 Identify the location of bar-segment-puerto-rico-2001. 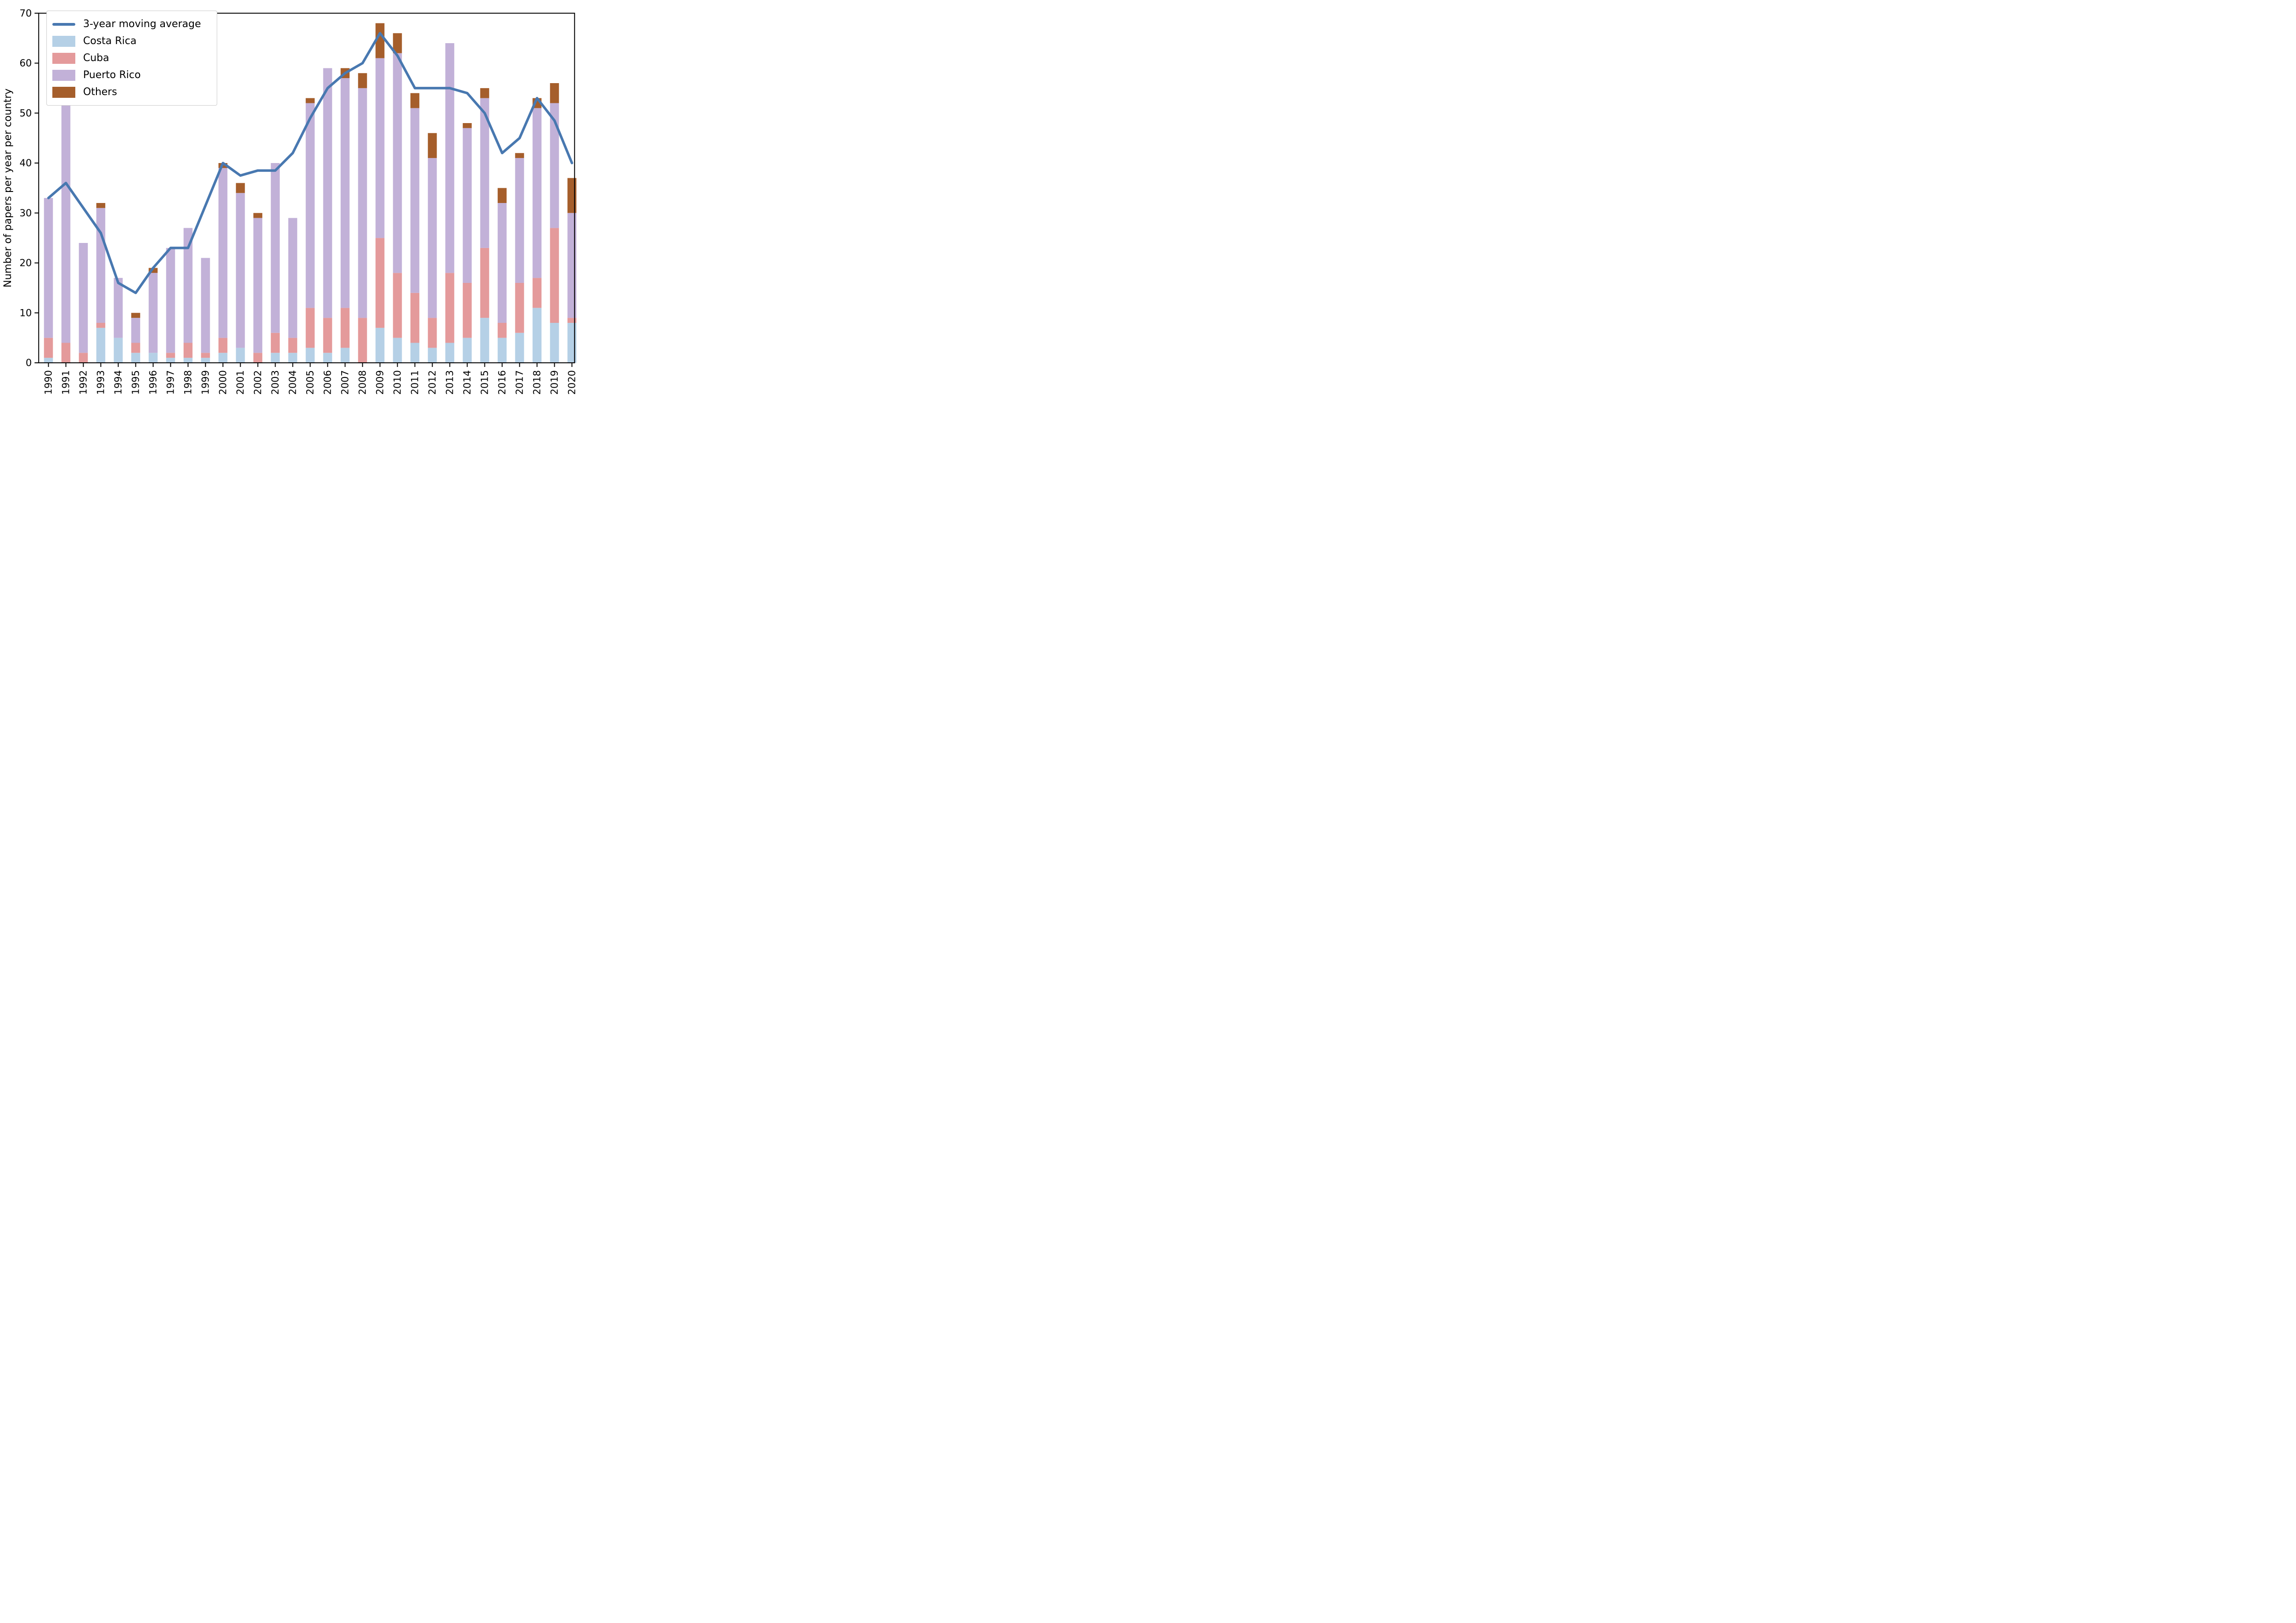
(240, 270).